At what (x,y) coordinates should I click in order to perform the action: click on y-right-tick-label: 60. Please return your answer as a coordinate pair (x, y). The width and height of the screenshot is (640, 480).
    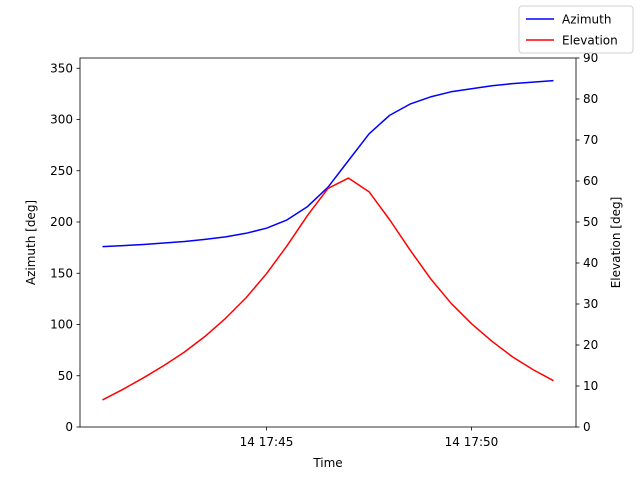
    Looking at the image, I should click on (590, 181).